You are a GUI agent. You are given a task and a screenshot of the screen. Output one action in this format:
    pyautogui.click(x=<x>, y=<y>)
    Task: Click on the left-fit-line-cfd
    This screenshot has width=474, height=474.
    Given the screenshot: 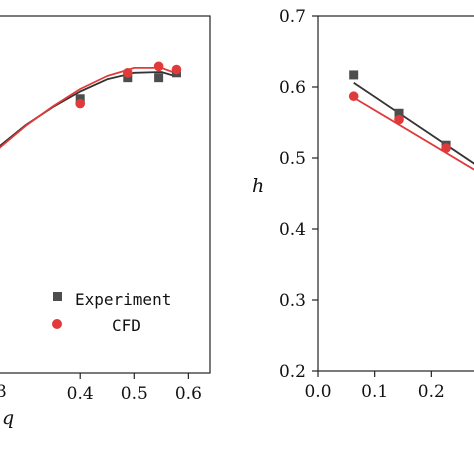 What is the action you would take?
    pyautogui.click(x=88, y=108)
    